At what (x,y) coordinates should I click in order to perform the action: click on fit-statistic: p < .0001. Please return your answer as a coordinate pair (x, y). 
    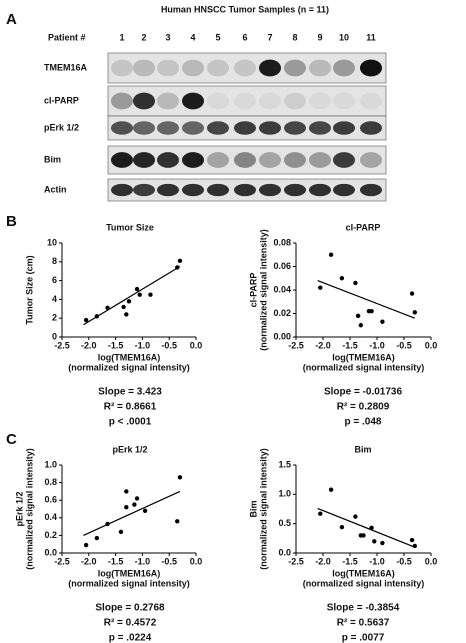
    Looking at the image, I should click on (130, 422).